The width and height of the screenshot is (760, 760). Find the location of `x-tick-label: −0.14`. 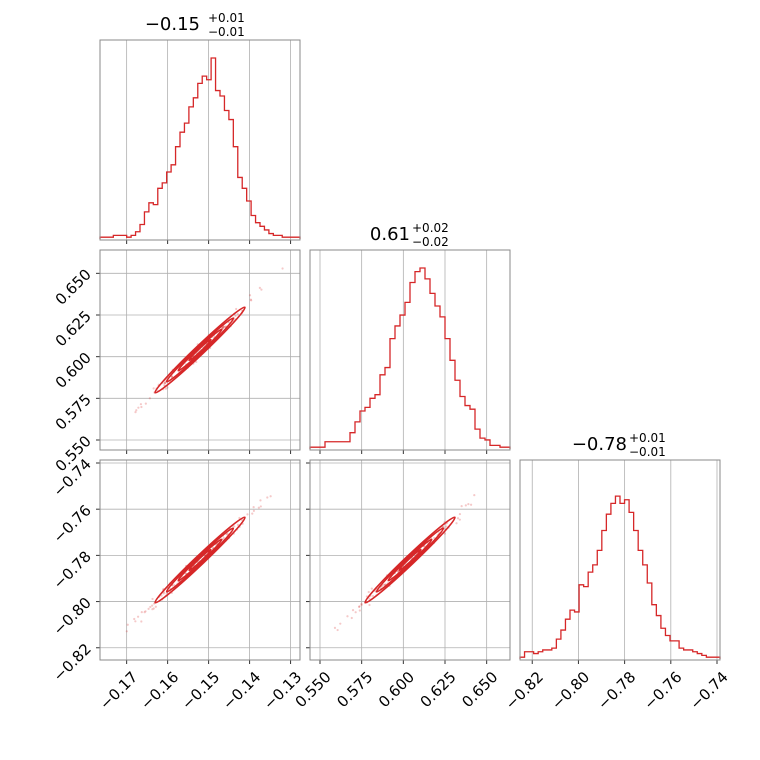

x-tick-label: −0.14 is located at coordinates (241, 690).